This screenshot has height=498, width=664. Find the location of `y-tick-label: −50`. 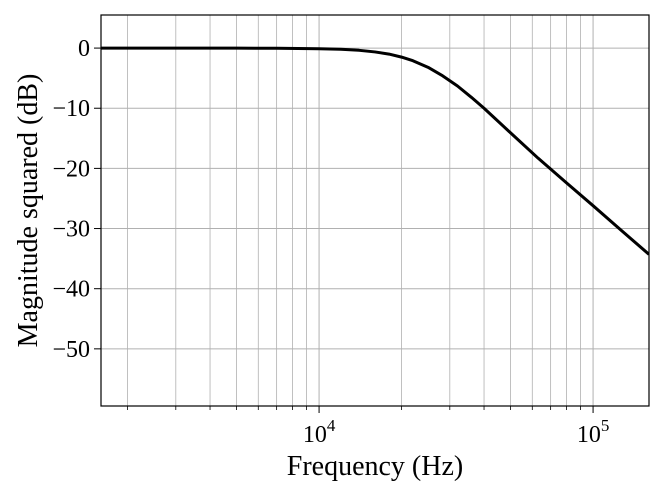

y-tick-label: −50 is located at coordinates (71, 350).